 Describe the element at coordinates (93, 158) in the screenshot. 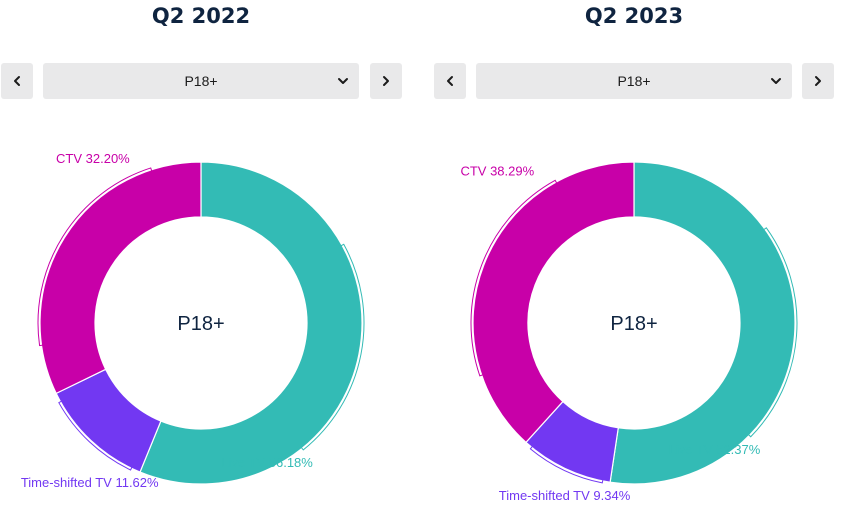

I see `slice-label-ctv: CTV 32.20%` at that location.